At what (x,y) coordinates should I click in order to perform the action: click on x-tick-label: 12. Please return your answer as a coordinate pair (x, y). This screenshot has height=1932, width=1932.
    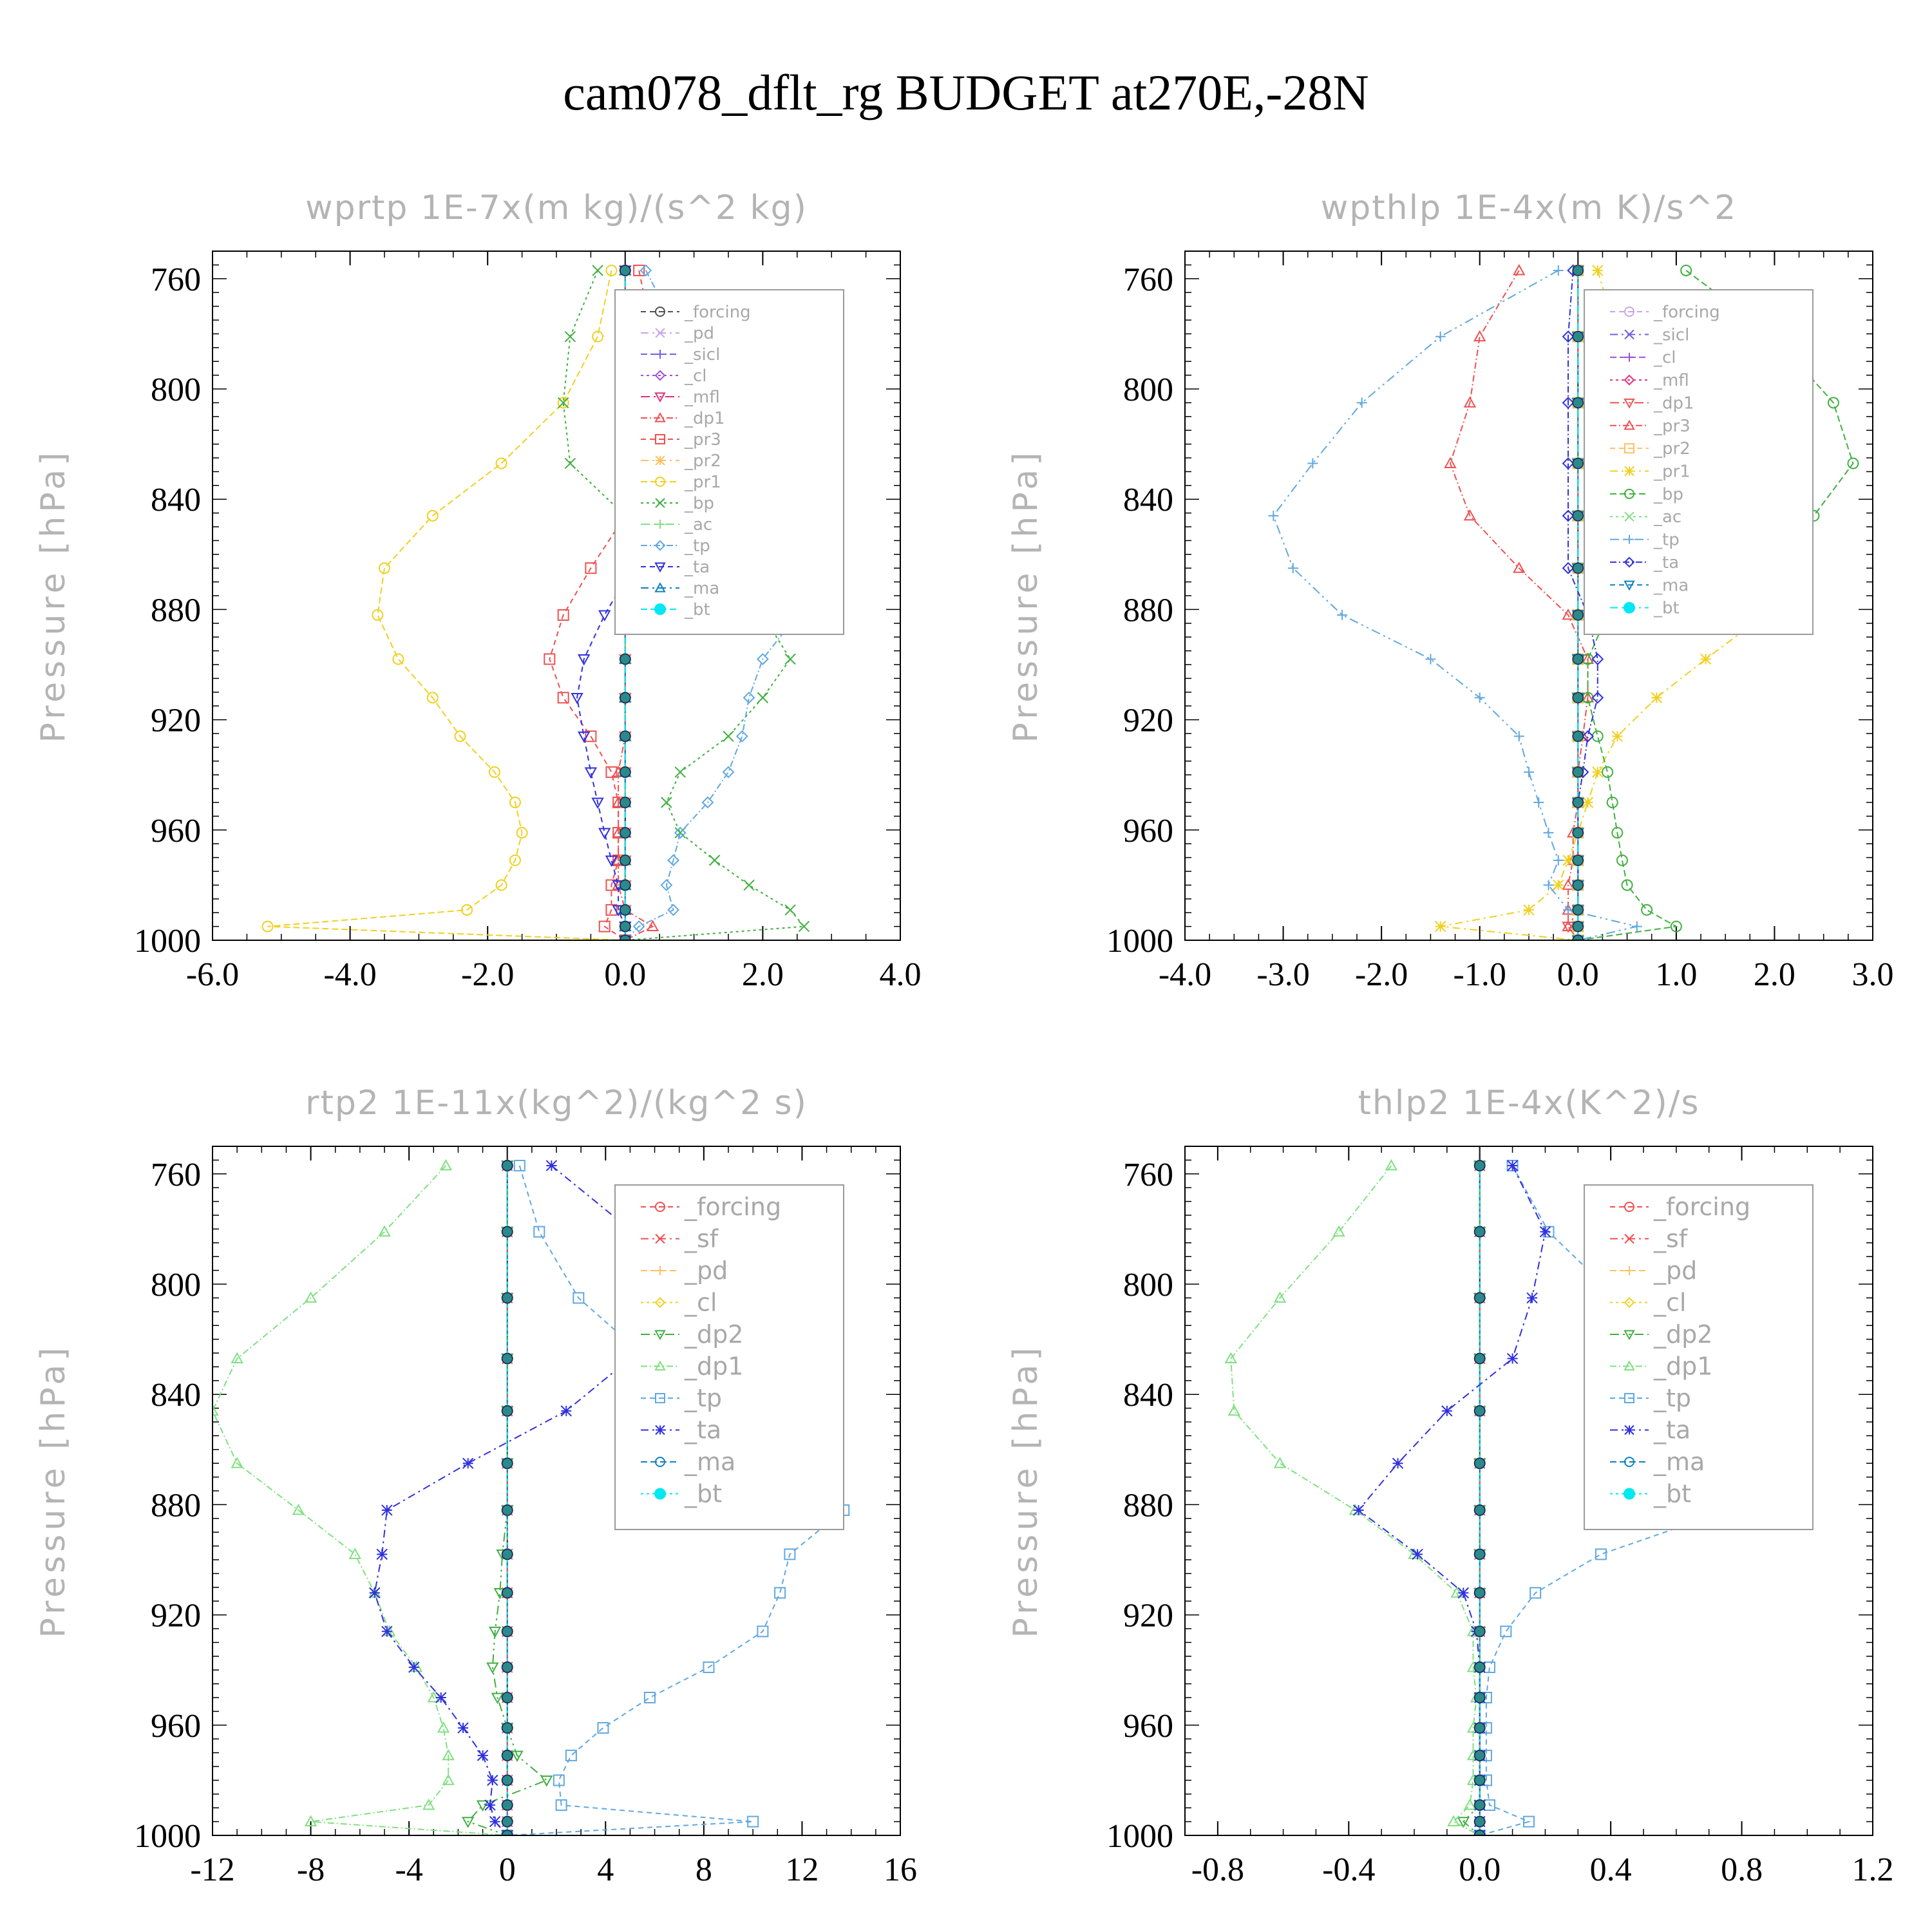
    Looking at the image, I should click on (802, 1870).